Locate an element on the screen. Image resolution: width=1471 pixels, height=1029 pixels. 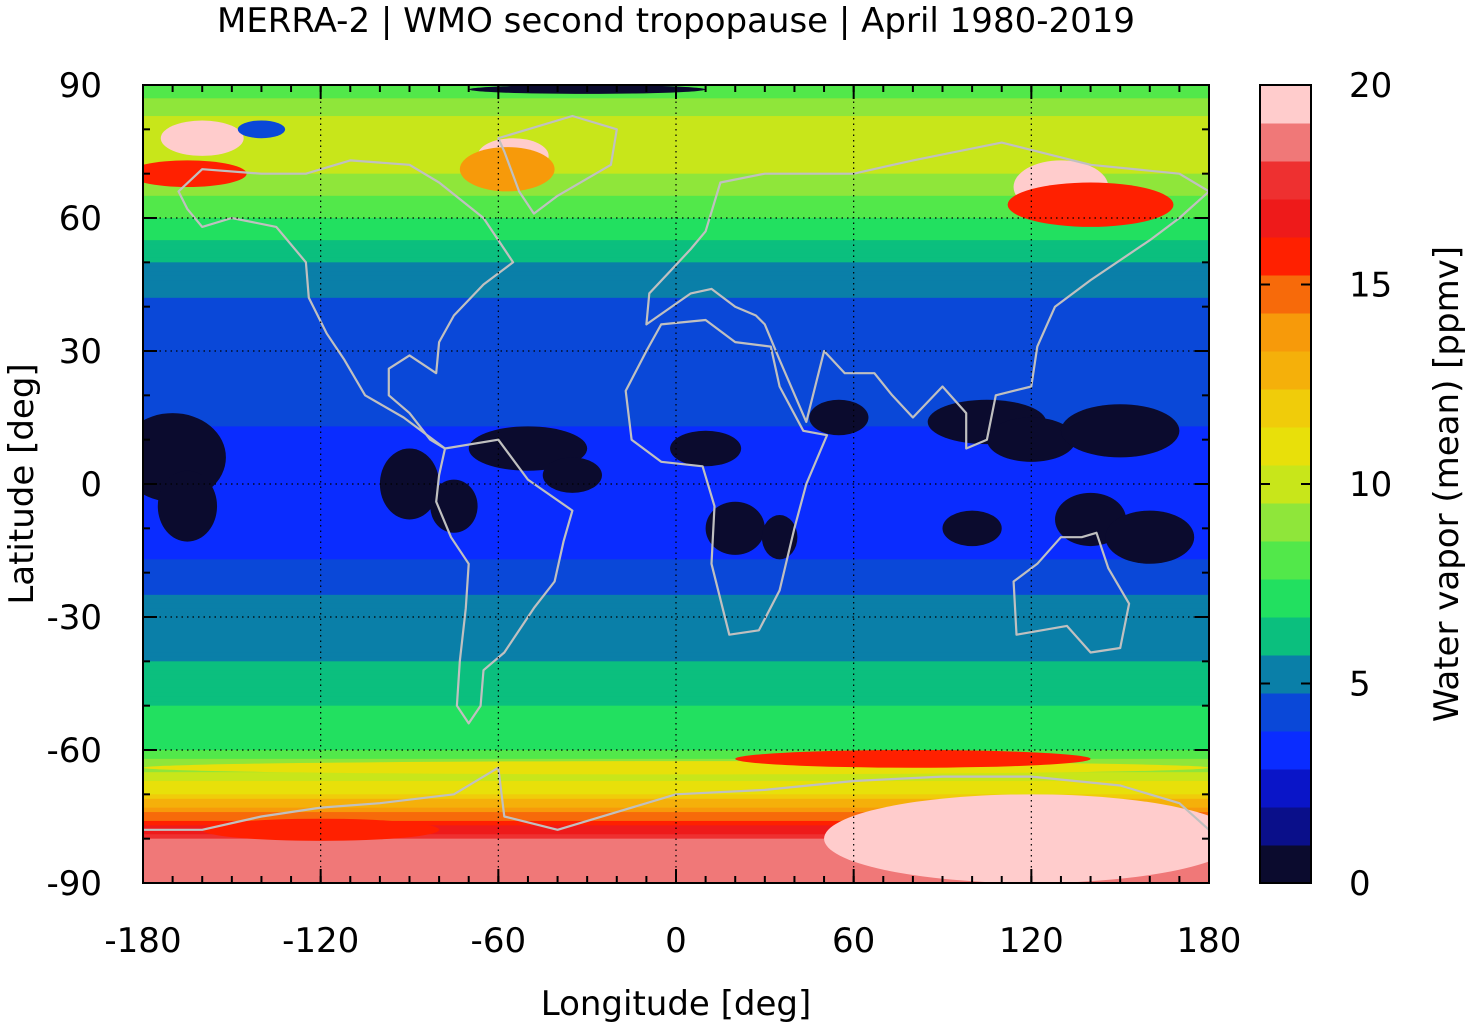
x-tick-label: 120 is located at coordinates (1031, 941).